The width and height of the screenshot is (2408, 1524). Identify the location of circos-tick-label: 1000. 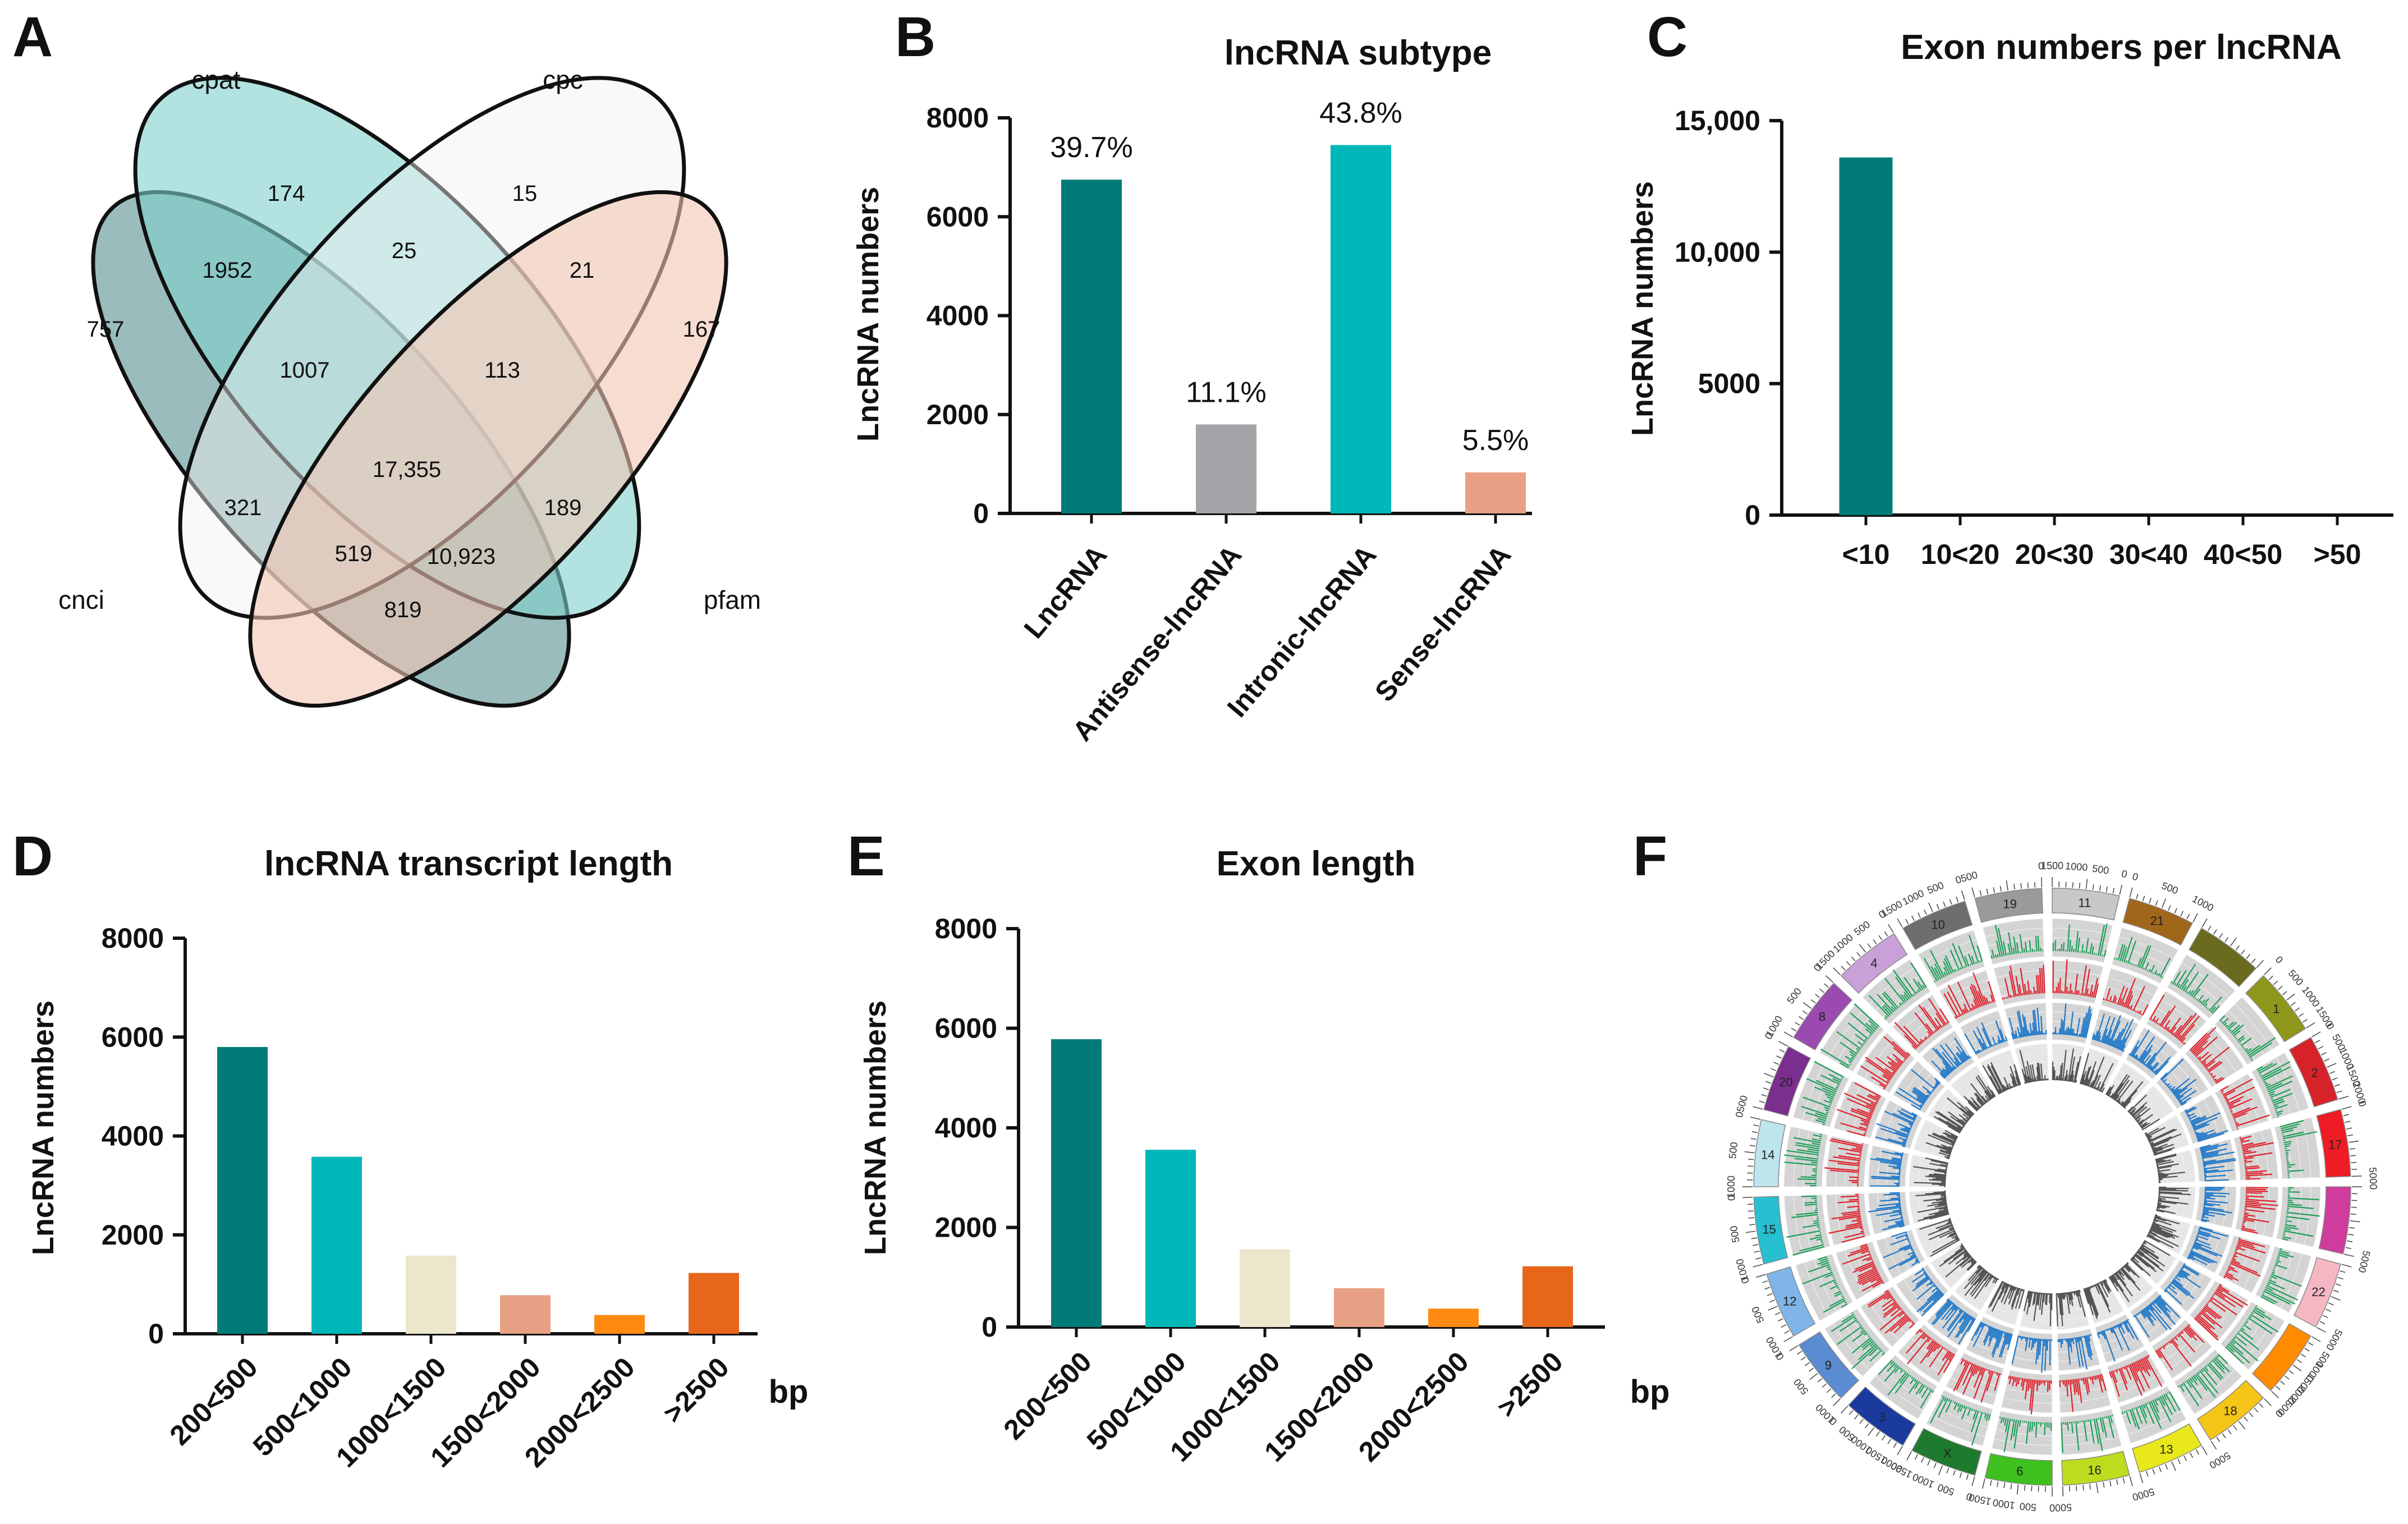
(1914, 897).